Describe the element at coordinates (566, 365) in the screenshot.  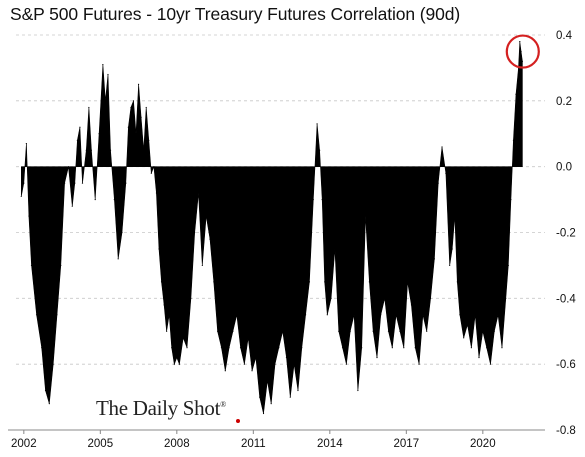
I see `y-tick-label: -0.6` at that location.